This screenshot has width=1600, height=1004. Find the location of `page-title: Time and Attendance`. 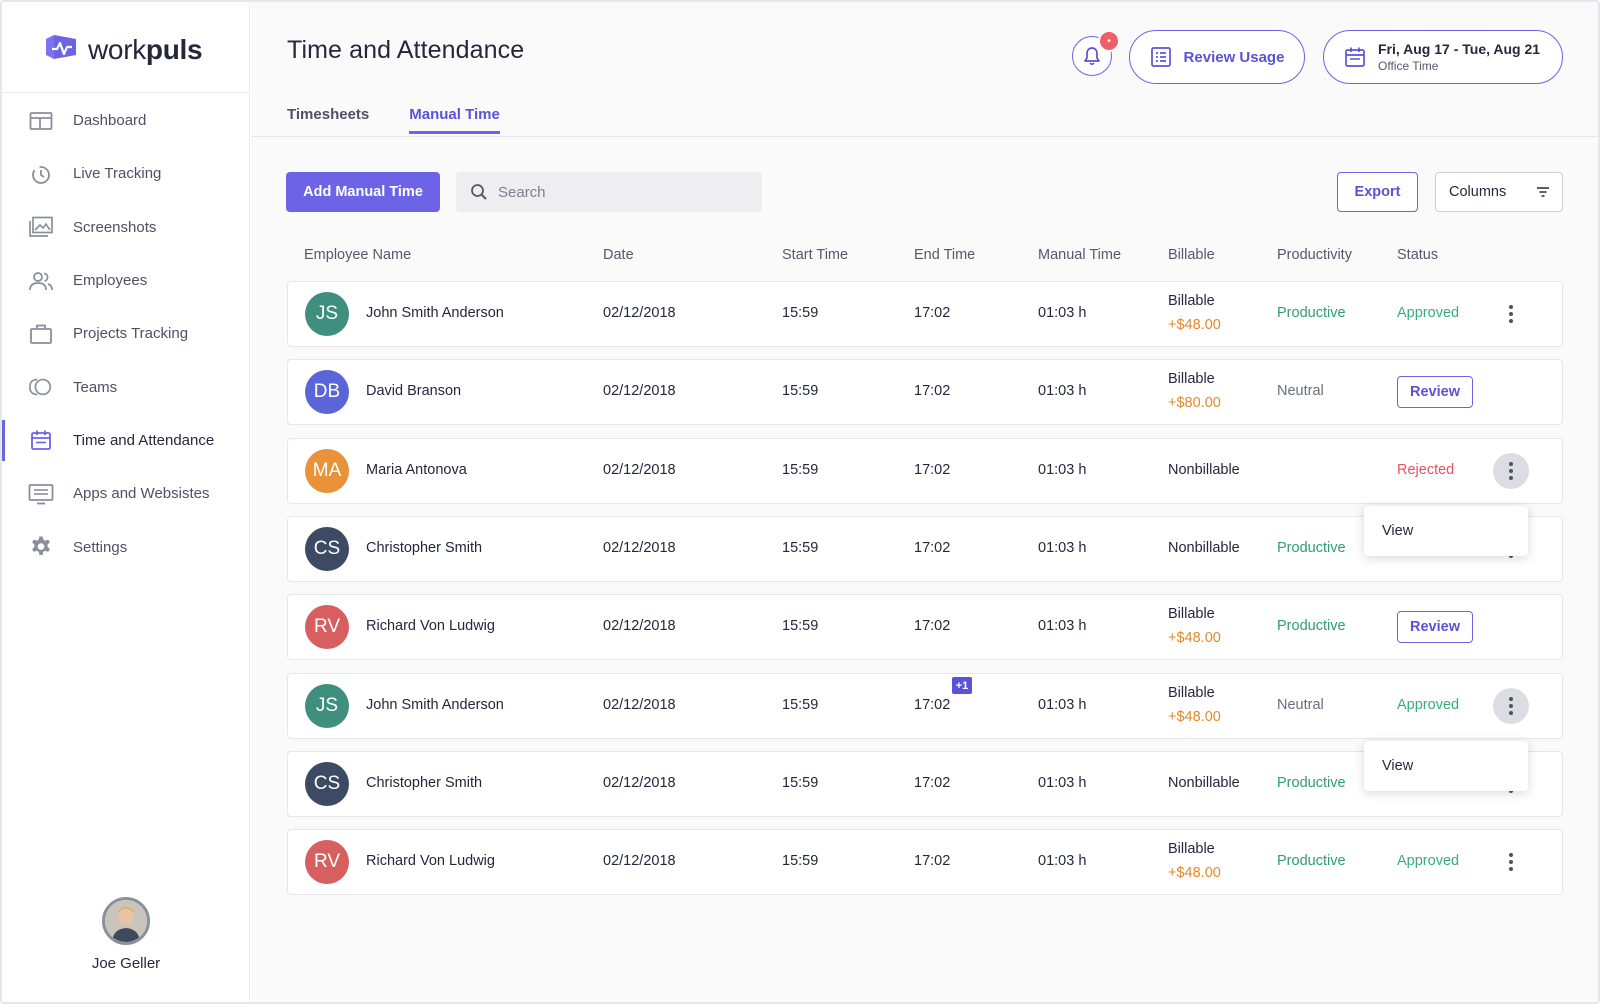

page-title: Time and Attendance is located at coordinates (406, 50).